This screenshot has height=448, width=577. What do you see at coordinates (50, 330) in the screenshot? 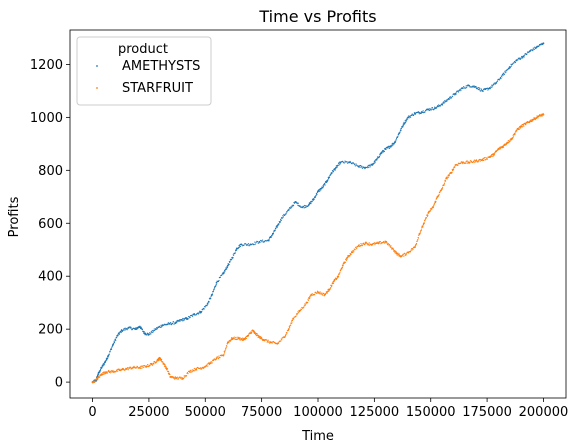
I see `y-tick-label: 200` at bounding box center [50, 330].